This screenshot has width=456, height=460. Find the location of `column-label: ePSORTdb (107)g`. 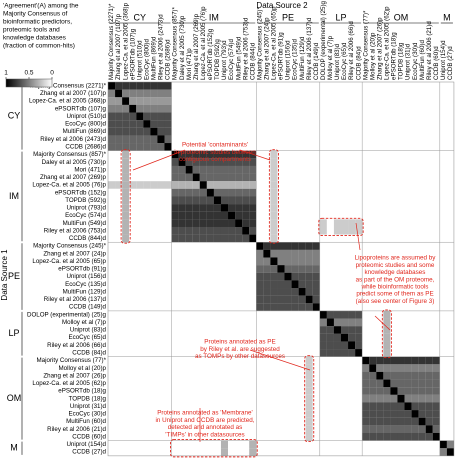

column-label: ePSORTdb (107)g is located at coordinates (132, 54).